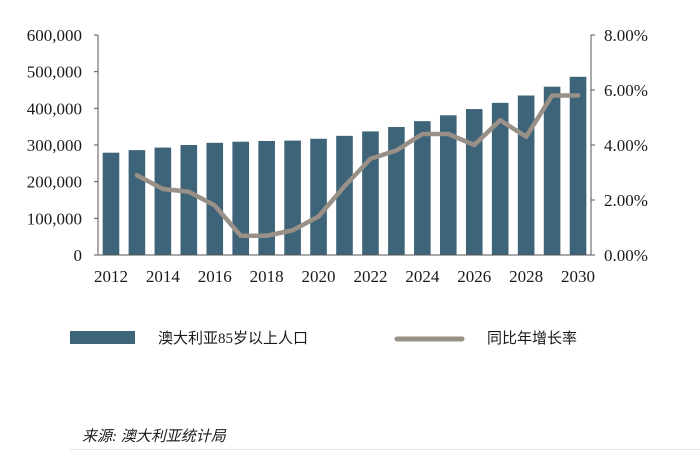  I want to click on bar-2012, so click(111, 203).